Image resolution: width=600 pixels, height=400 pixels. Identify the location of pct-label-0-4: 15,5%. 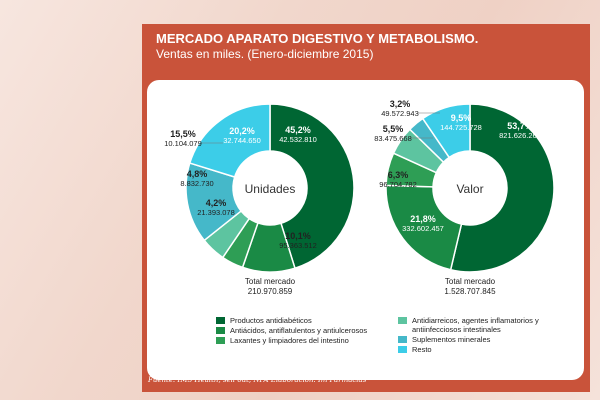
(183, 134).